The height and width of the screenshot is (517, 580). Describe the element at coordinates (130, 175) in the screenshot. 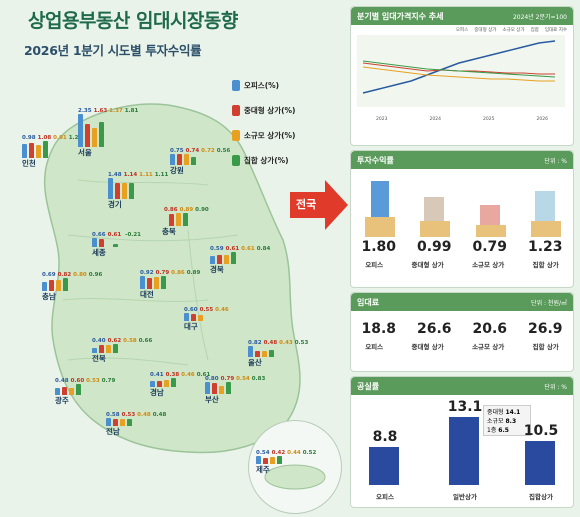

I see `region-value: 1.14` at that location.